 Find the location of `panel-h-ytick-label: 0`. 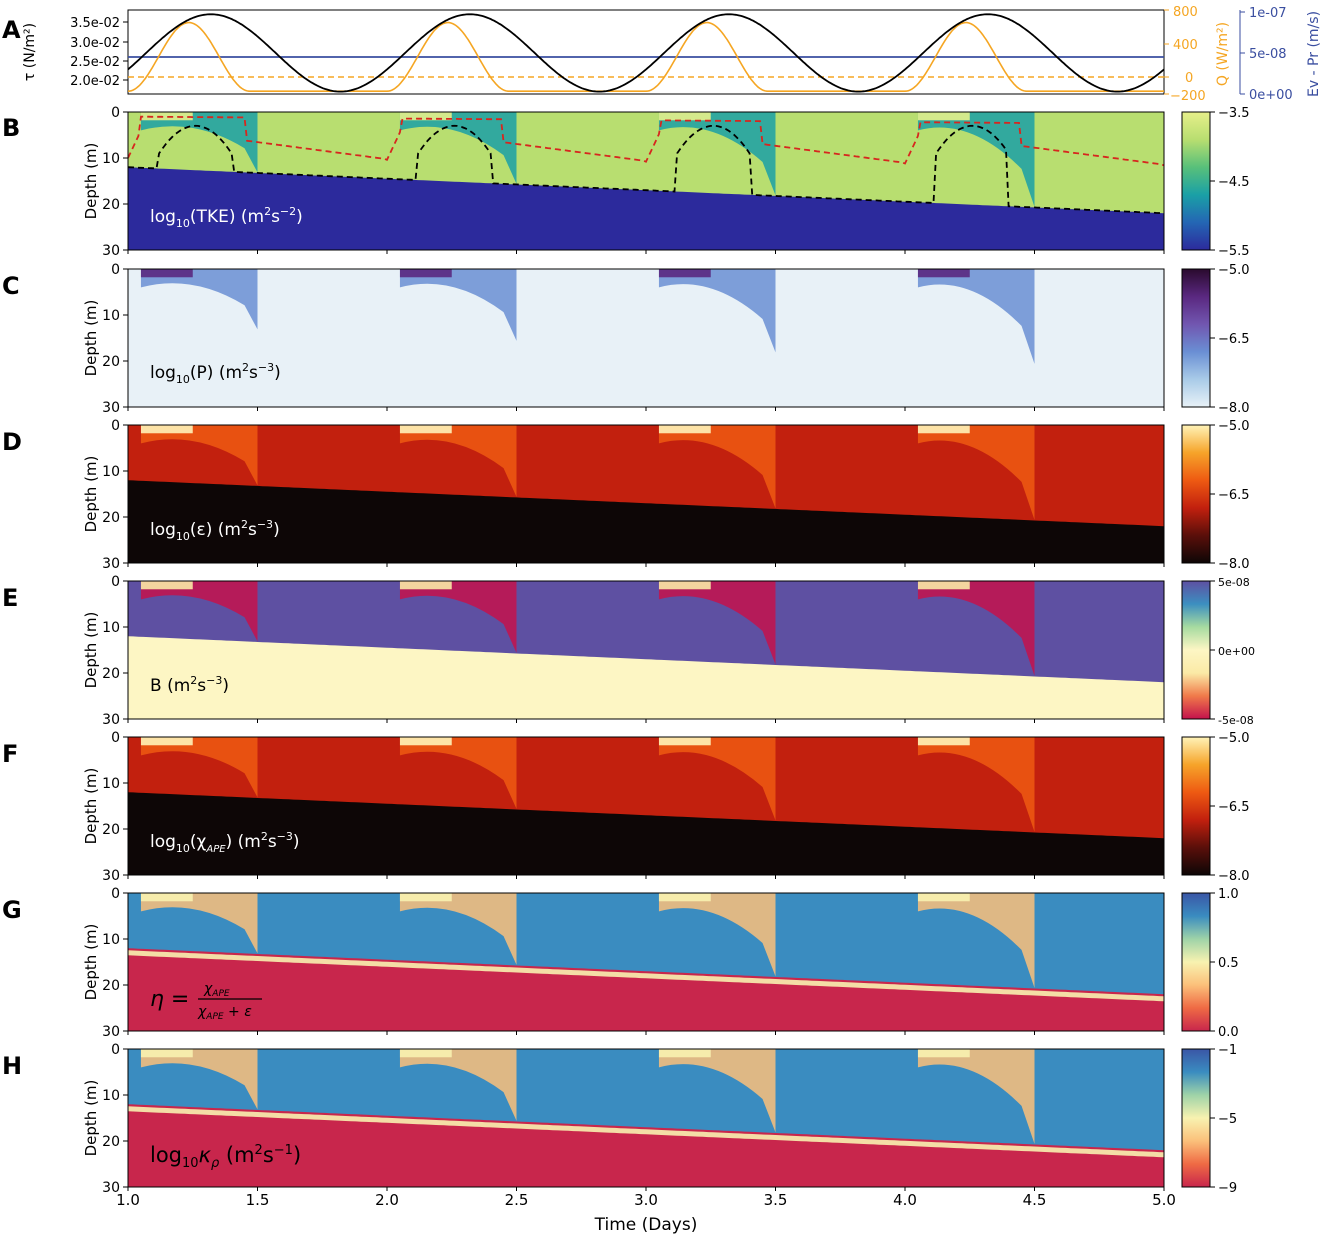

panel-h-ytick-label: 0 is located at coordinates (115, 1050).